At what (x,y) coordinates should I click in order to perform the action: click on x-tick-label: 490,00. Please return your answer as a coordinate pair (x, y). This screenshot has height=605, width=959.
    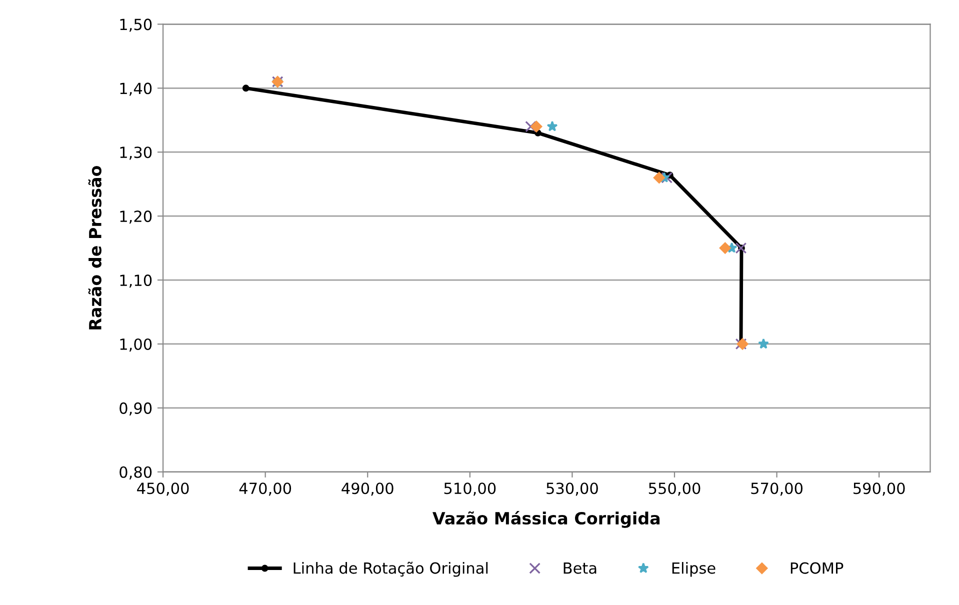
    Looking at the image, I should click on (368, 489).